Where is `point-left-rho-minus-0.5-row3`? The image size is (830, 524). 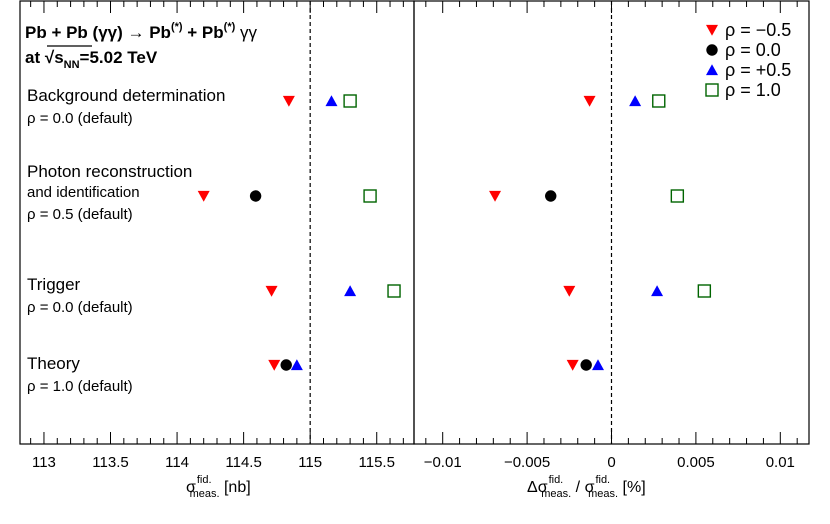 point-left-rho-minus-0.5-row3 is located at coordinates (271, 291).